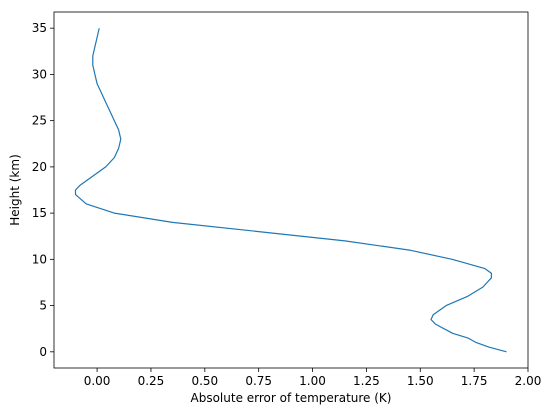 The image size is (550, 420). What do you see at coordinates (97, 381) in the screenshot?
I see `x-tick-label: 0.00` at bounding box center [97, 381].